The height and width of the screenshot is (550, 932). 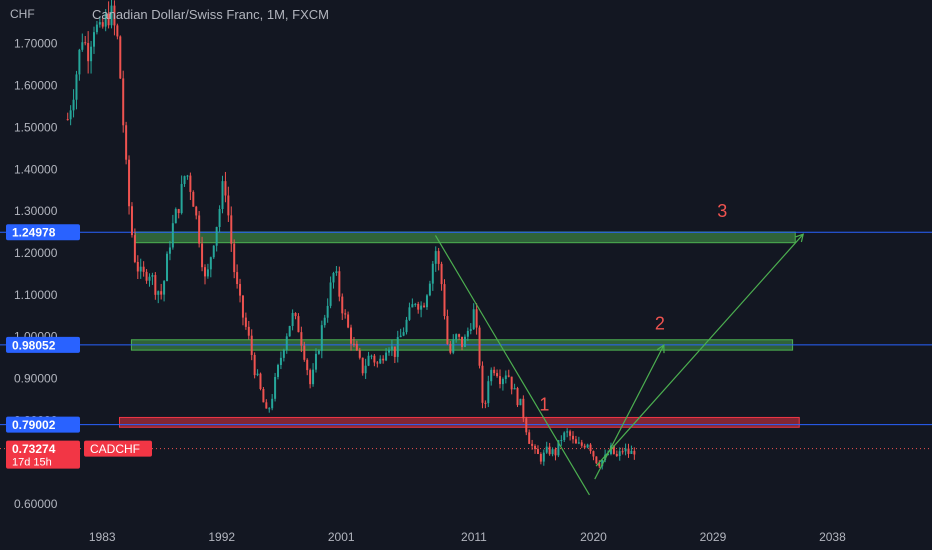 I want to click on annotation-1: 1, so click(x=544, y=404).